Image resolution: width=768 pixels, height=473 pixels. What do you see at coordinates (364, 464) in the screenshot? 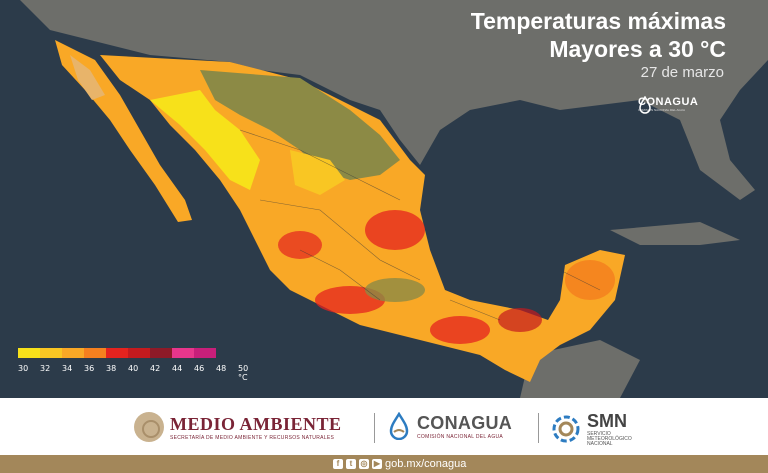
I see `instagram-icon: ◎` at bounding box center [364, 464].